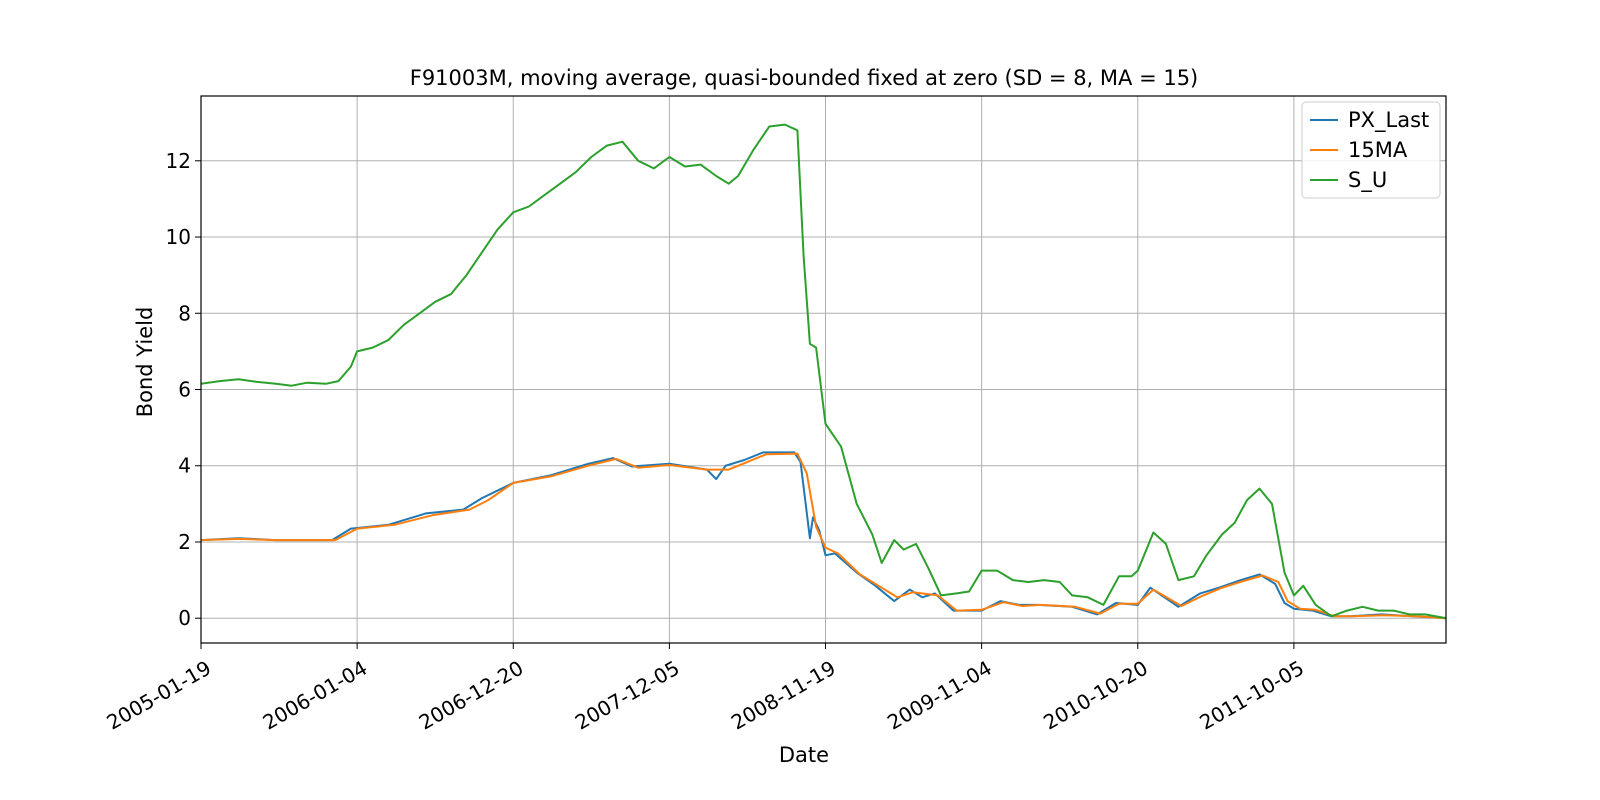 This screenshot has width=1600, height=800. Describe the element at coordinates (178, 237) in the screenshot. I see `y-tick-label: 10` at that location.